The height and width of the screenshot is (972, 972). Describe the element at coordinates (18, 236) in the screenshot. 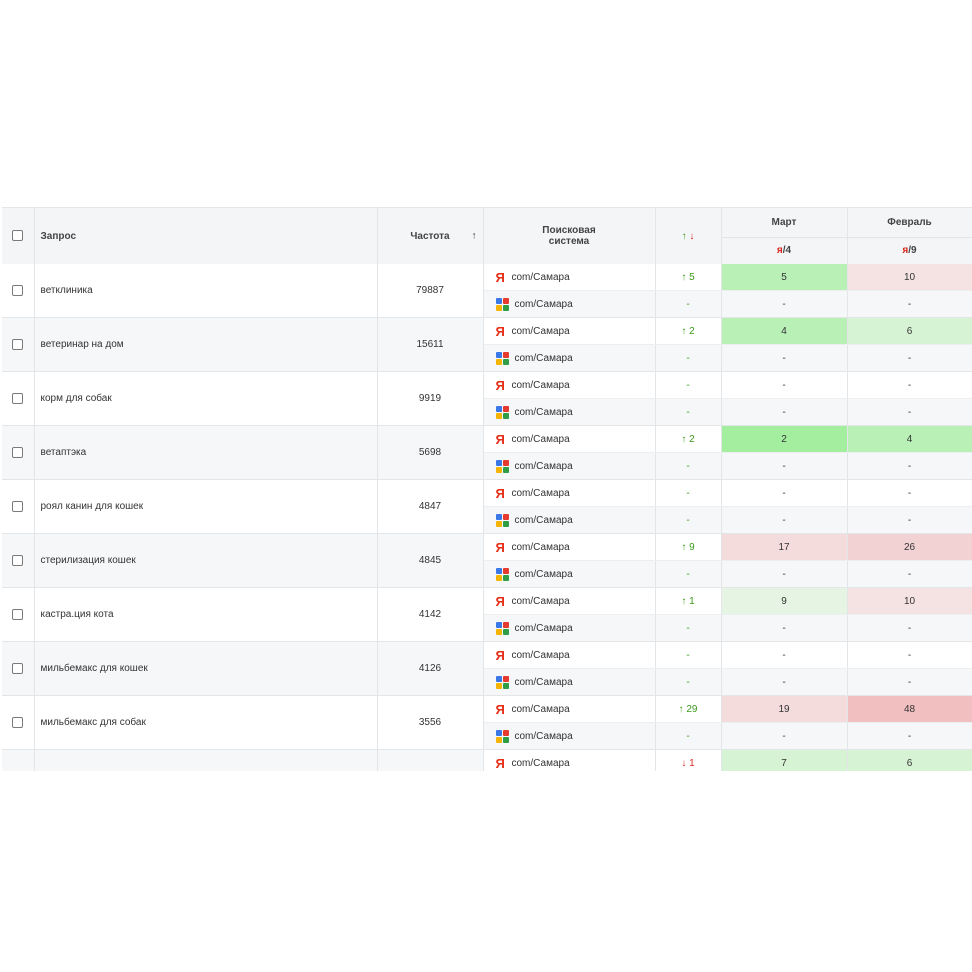

I see `select-all-checkbox` at that location.